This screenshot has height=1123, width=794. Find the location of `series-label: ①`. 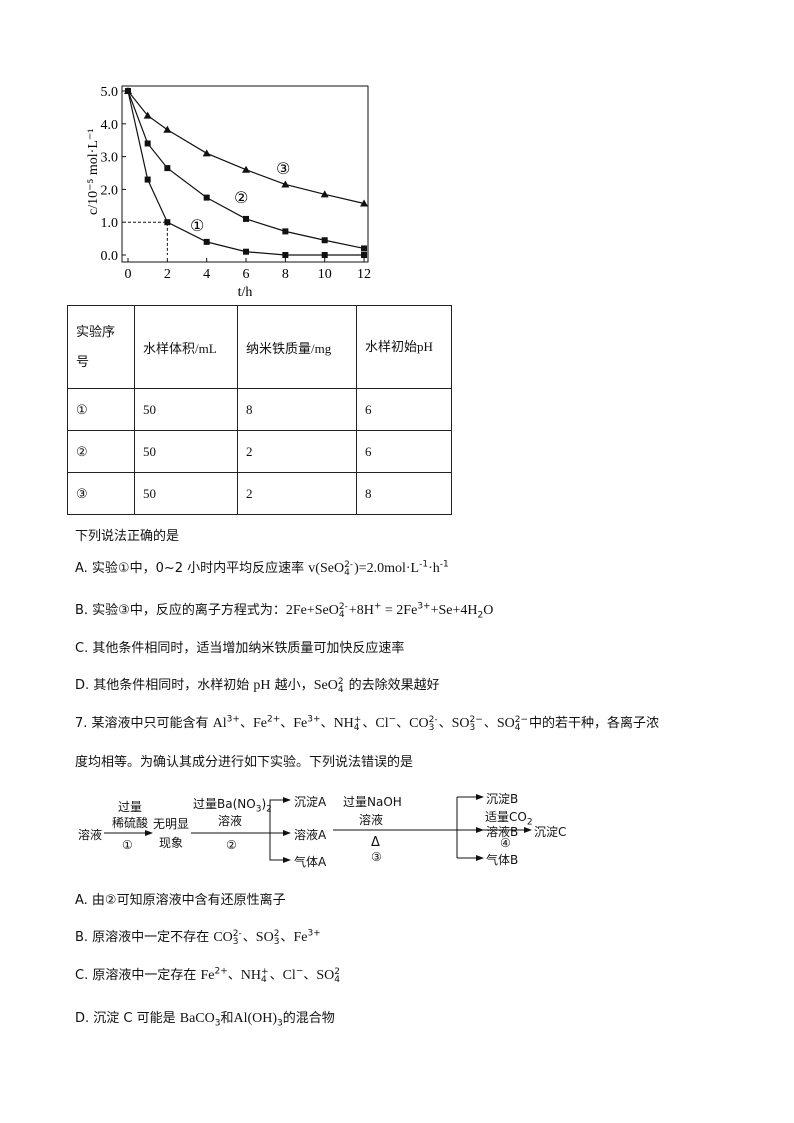

series-label: ① is located at coordinates (197, 225).